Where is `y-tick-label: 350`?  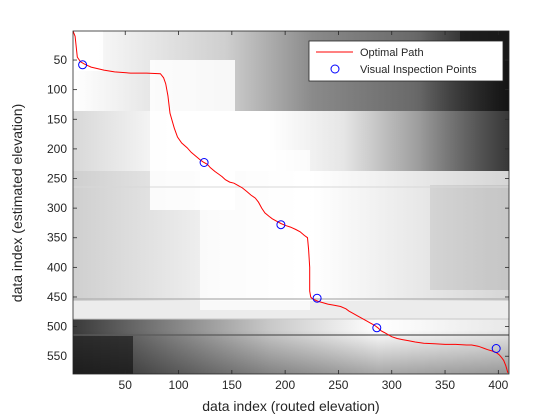
y-tick-label: 350 is located at coordinates (57, 238).